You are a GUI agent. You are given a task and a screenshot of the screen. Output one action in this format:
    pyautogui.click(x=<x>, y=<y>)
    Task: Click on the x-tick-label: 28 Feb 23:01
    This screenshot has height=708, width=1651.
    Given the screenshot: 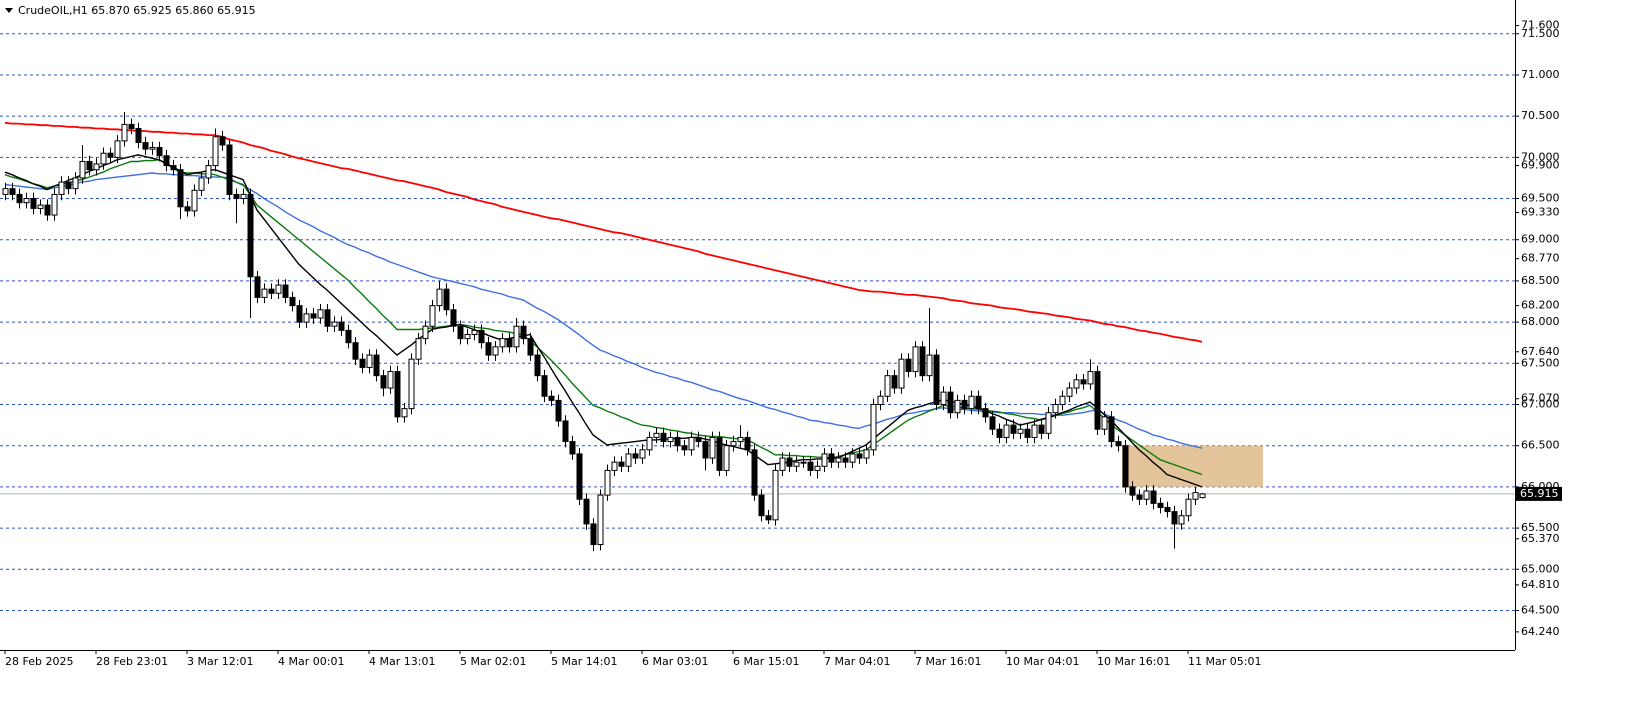 What is the action you would take?
    pyautogui.click(x=132, y=661)
    